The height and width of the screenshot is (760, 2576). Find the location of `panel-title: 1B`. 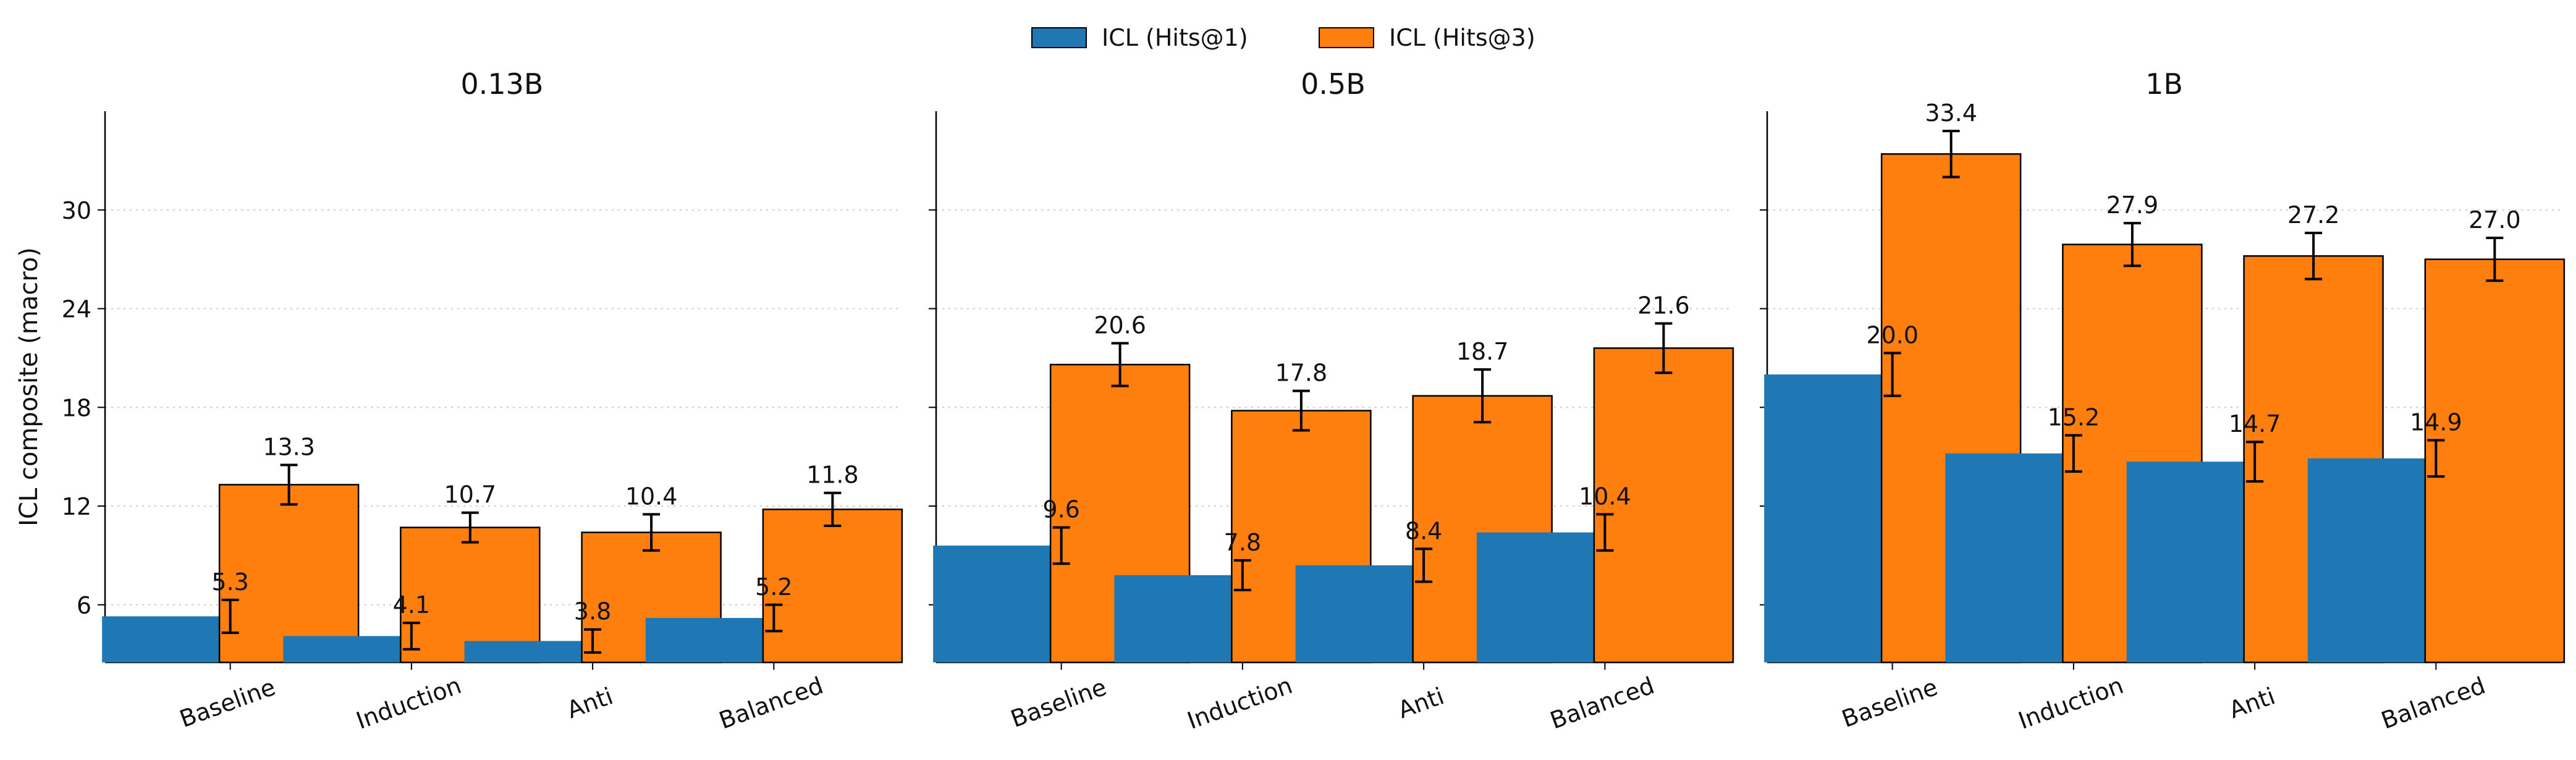

panel-title: 1B is located at coordinates (2164, 84).